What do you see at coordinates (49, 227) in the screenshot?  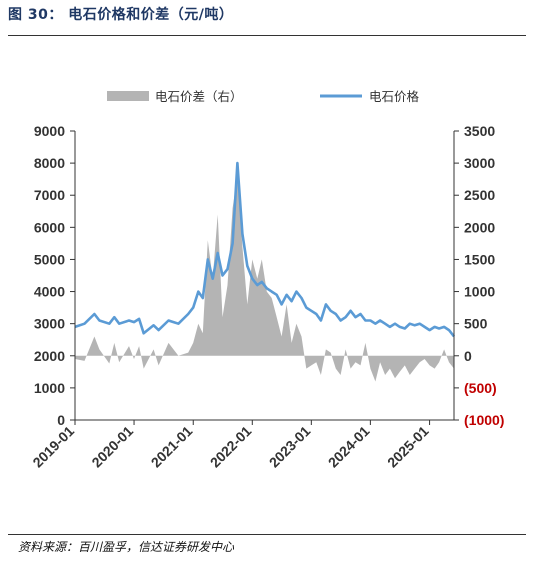 I see `left-tick-label: 6000` at bounding box center [49, 227].